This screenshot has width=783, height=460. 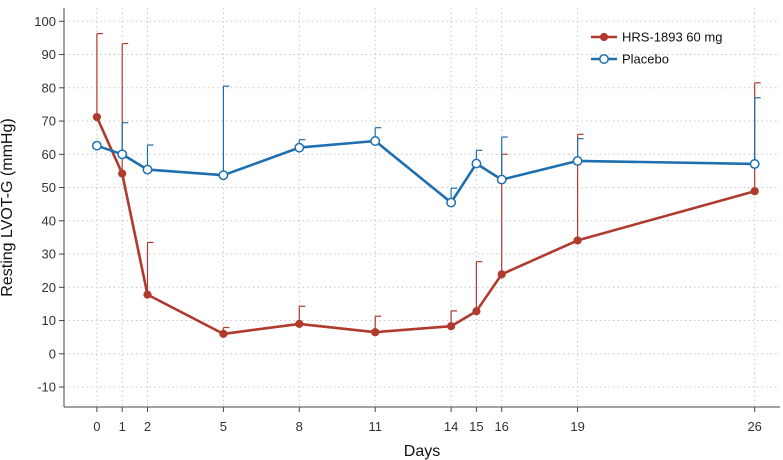 What do you see at coordinates (501, 426) in the screenshot?
I see `x-tick-label: 16` at bounding box center [501, 426].